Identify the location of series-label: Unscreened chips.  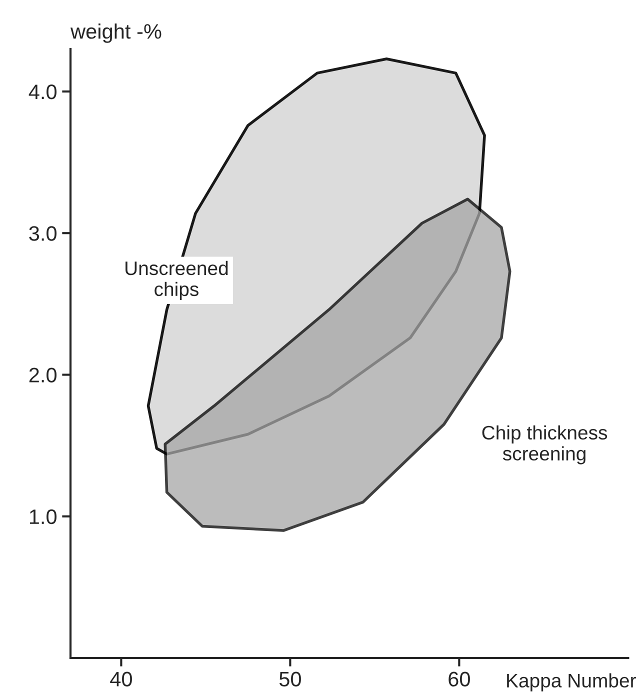
(177, 280).